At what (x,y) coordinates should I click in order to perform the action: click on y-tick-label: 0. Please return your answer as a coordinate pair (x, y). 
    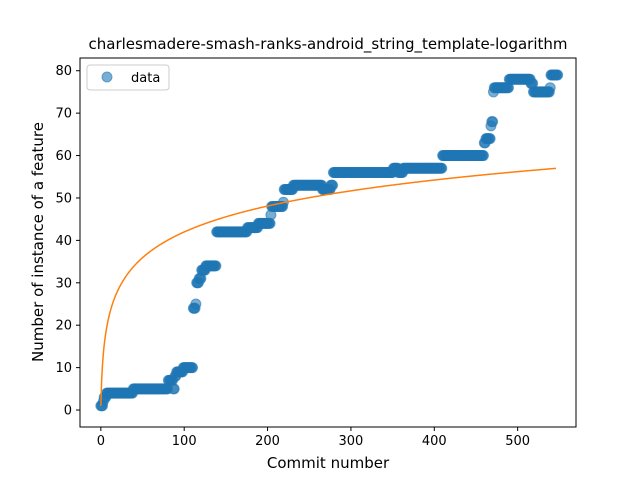
    Looking at the image, I should click on (68, 411).